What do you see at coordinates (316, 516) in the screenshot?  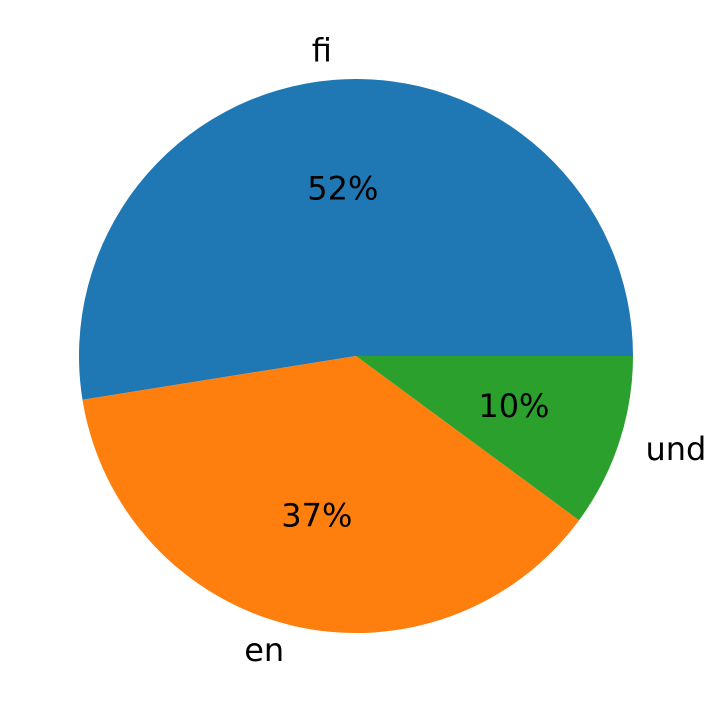 I see `percent-label: 37%` at bounding box center [316, 516].